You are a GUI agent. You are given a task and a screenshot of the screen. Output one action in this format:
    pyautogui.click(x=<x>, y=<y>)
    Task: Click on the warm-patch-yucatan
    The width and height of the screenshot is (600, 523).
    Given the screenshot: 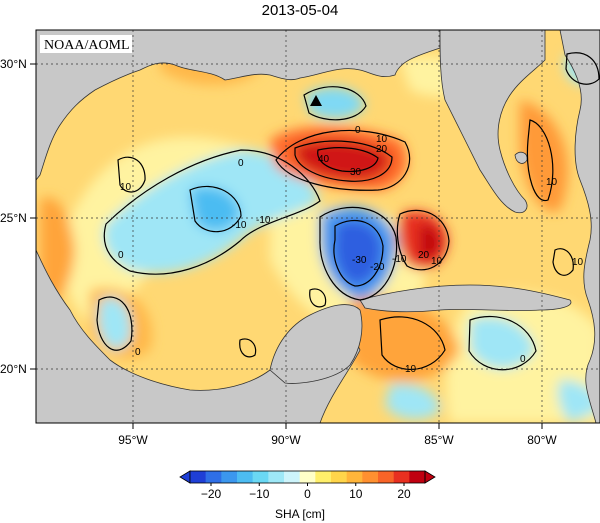 What is the action you would take?
    pyautogui.click(x=405, y=339)
    